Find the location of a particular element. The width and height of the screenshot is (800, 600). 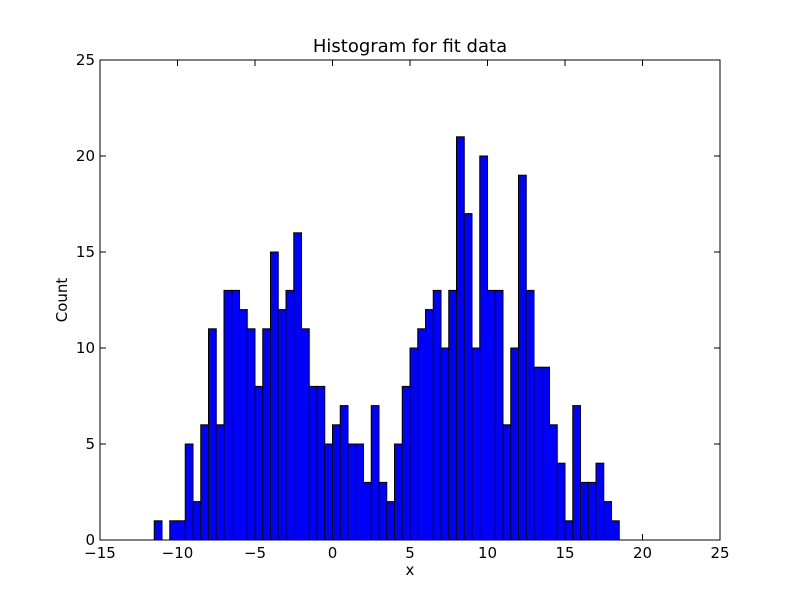

x-tick-label: 5 is located at coordinates (410, 553).